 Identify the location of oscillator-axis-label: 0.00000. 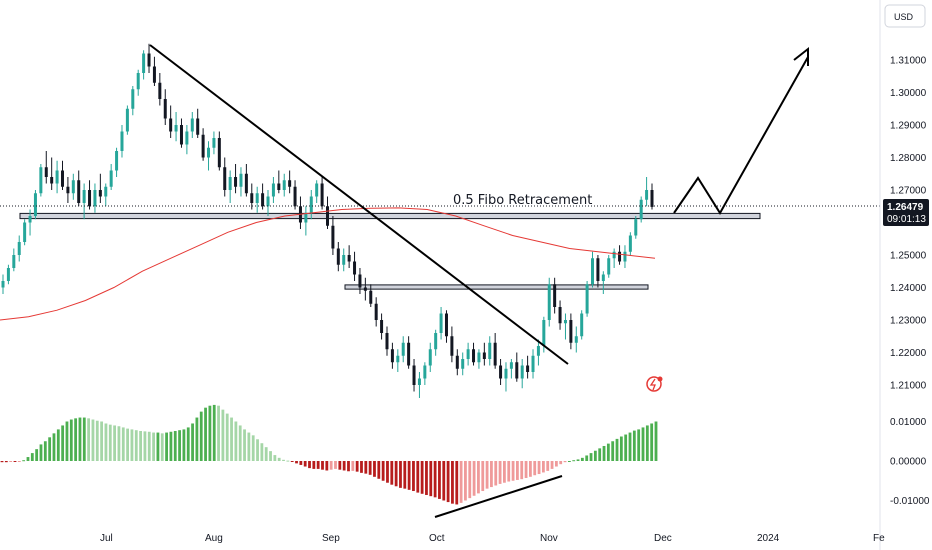
(908, 462).